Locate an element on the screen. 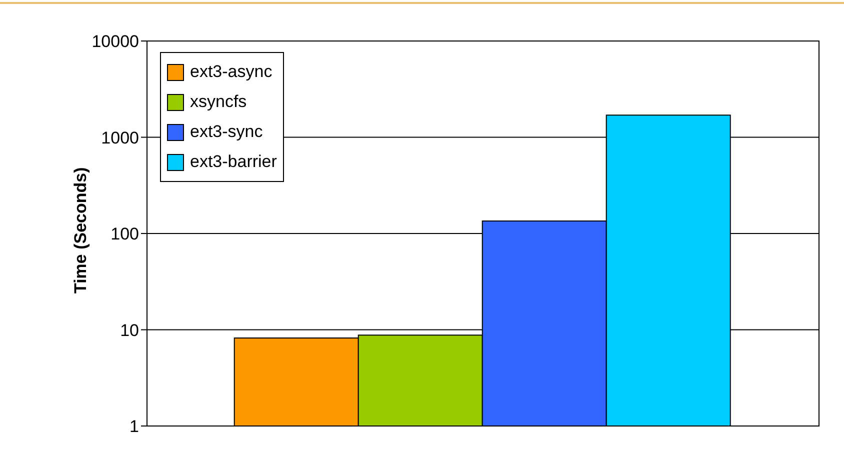  y-tick-label: 10 is located at coordinates (129, 330).